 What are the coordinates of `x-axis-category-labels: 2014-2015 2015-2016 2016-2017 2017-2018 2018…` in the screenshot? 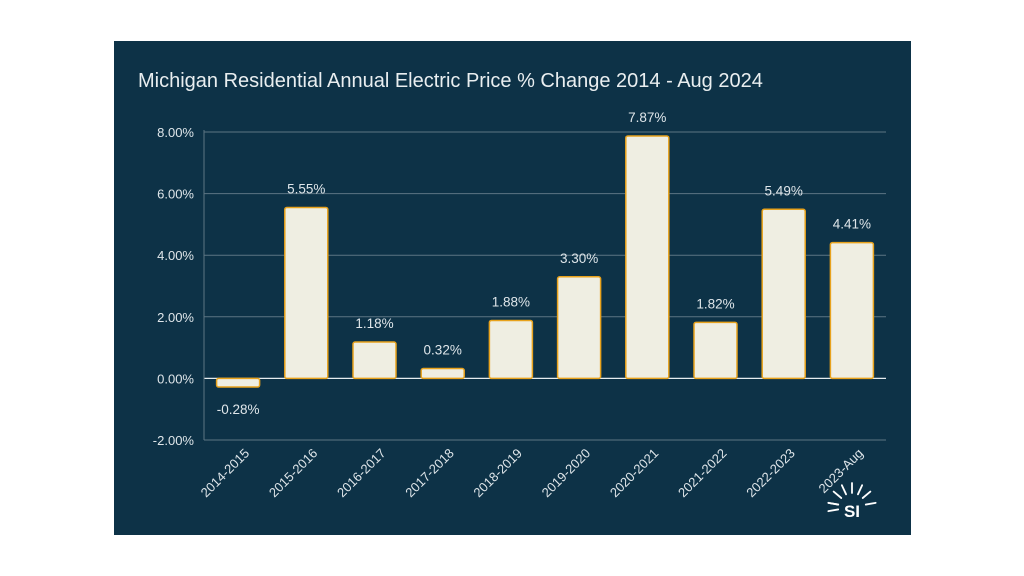 It's located at (532, 473).